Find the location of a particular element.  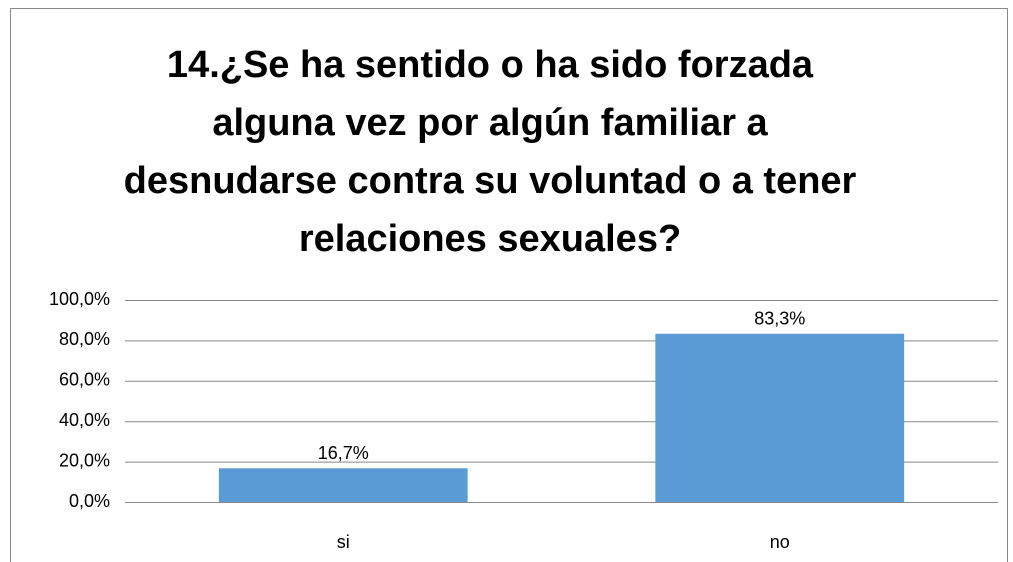

y-tick-label: 60,0% is located at coordinates (84, 380).